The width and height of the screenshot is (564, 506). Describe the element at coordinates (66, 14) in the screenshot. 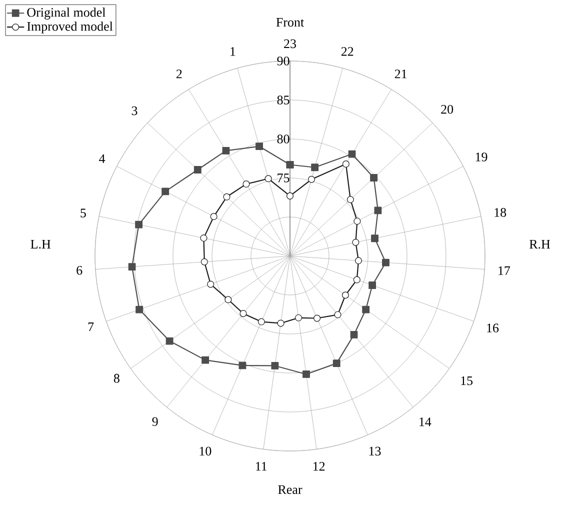

I see `legend-label: Original model` at that location.